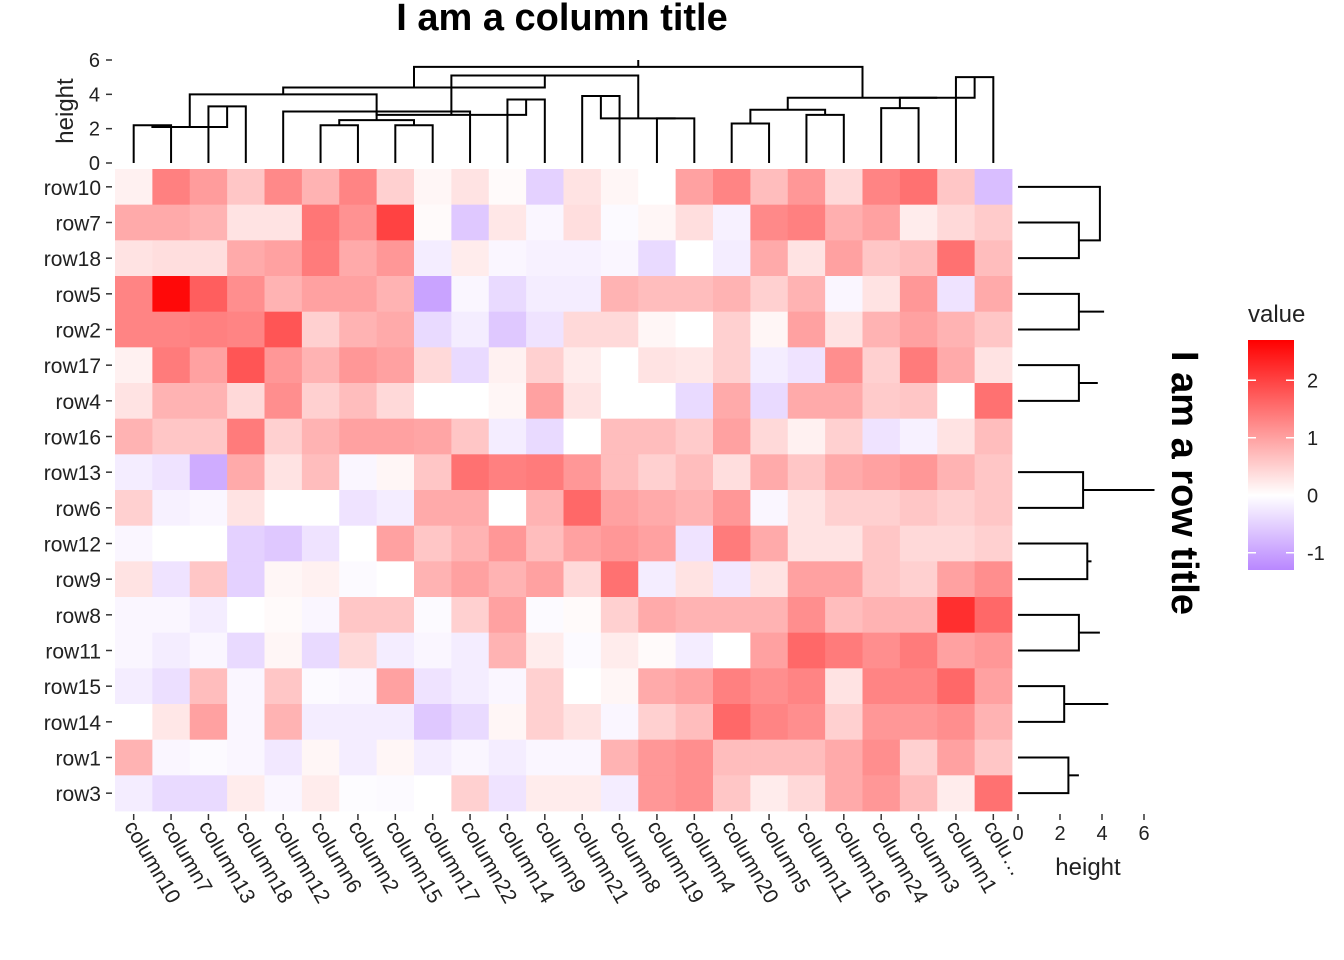 This screenshot has width=1344, height=960. Describe the element at coordinates (78, 616) in the screenshot. I see `row-label: row8` at that location.